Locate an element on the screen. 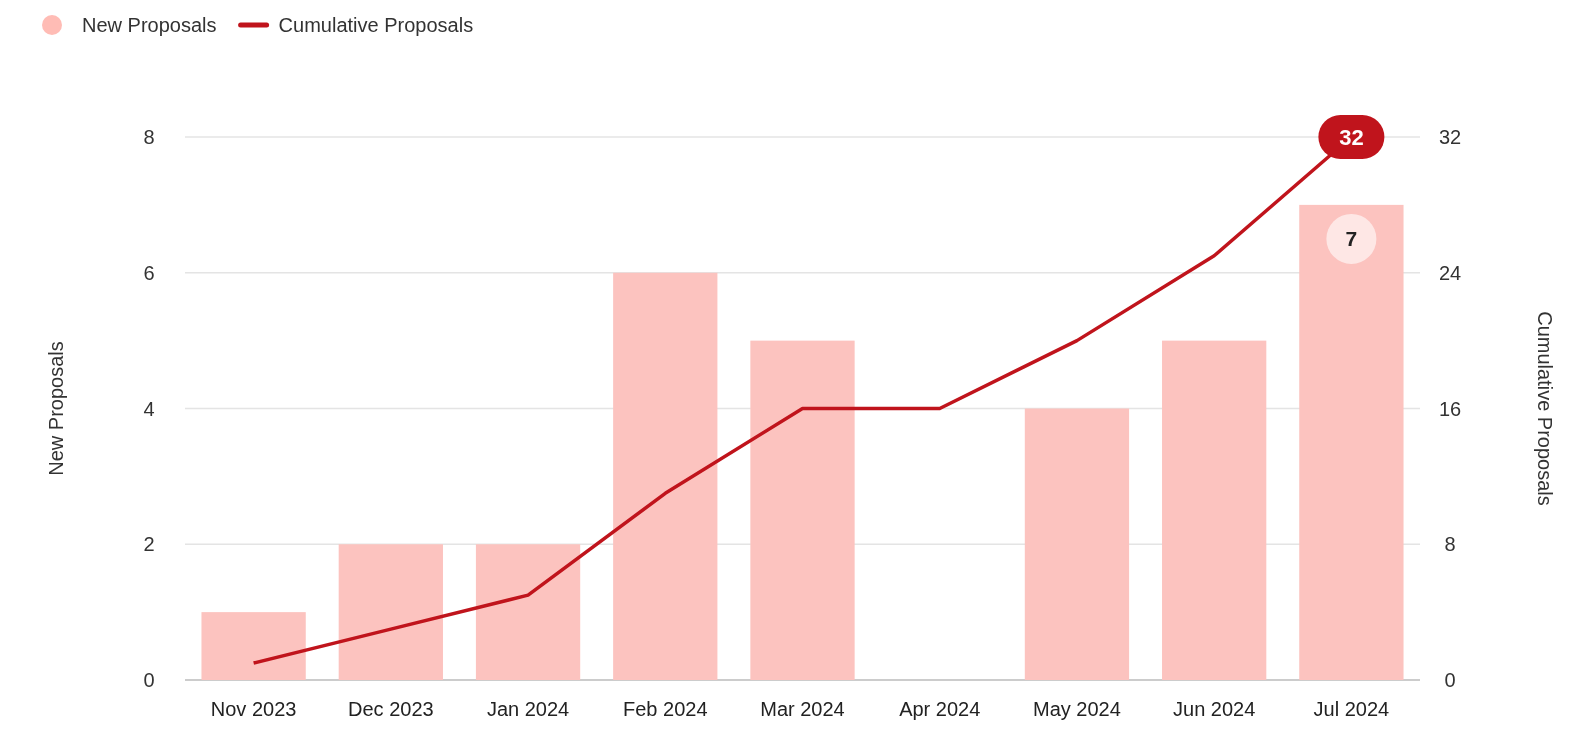 The height and width of the screenshot is (734, 1572). x-tick-label: Feb 2024 is located at coordinates (665, 709).